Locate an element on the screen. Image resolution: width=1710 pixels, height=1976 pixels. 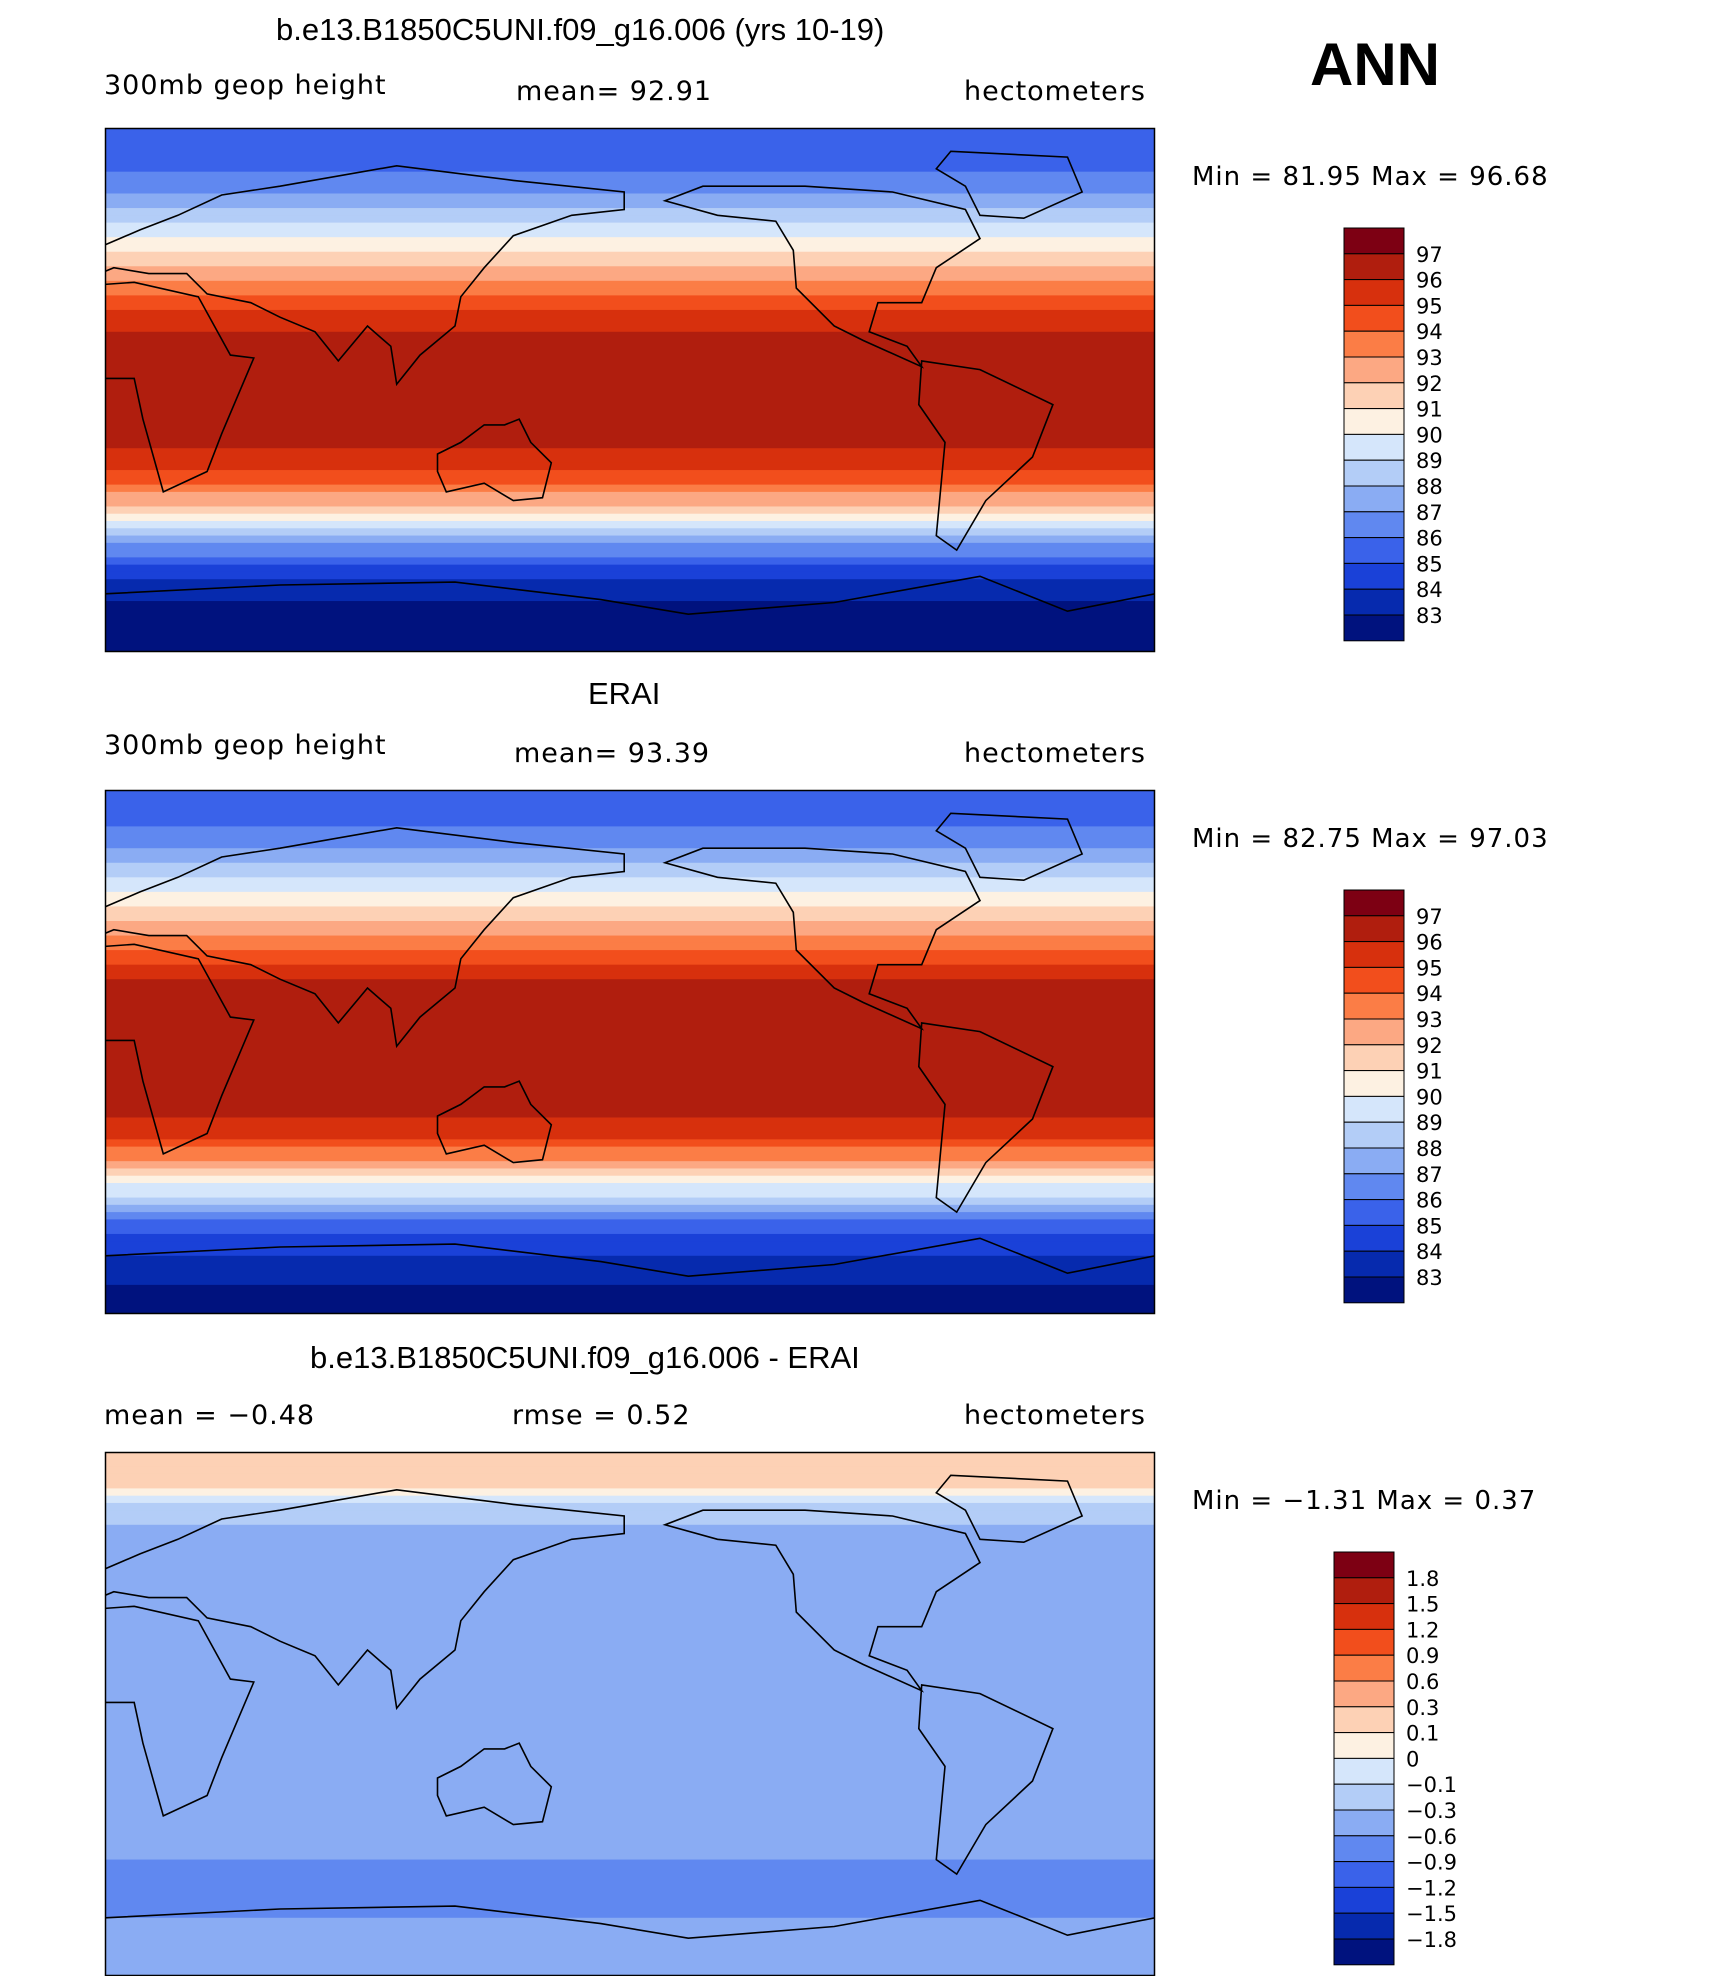
colorbar-tick-label: −1.2 is located at coordinates (1431, 1888).